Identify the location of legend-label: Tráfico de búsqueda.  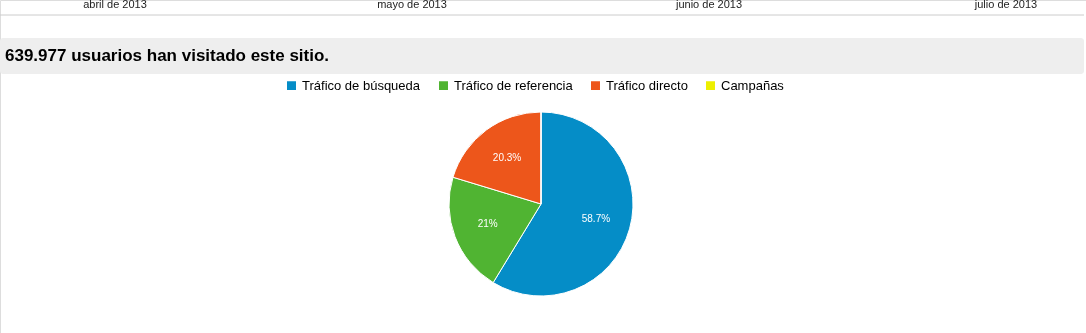
(361, 85).